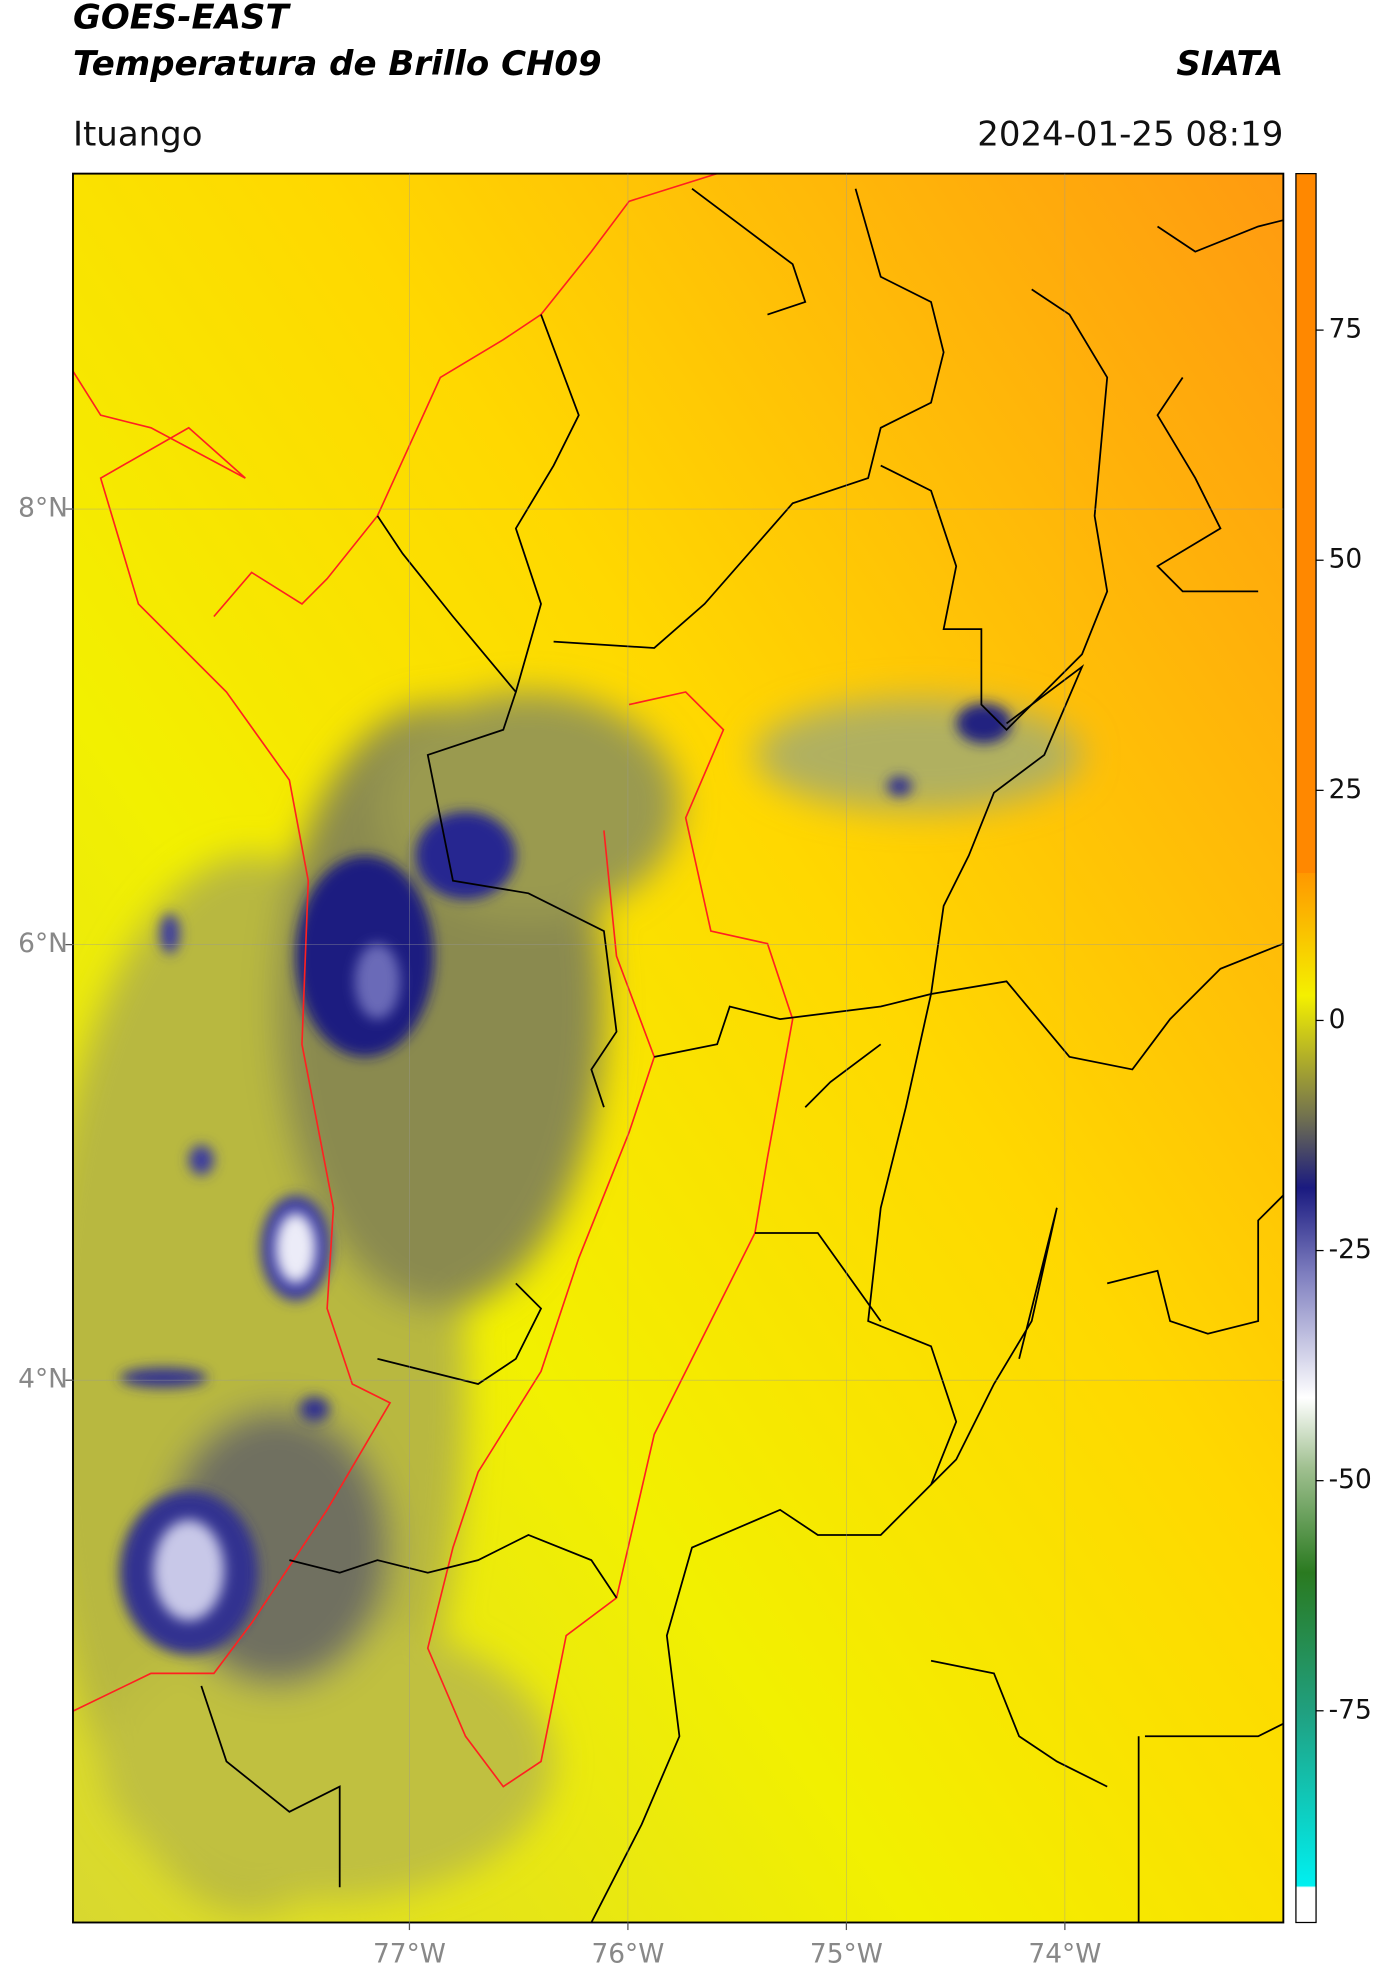  What do you see at coordinates (1064, 1954) in the screenshot?
I see `x-tick-label: 74°W` at bounding box center [1064, 1954].